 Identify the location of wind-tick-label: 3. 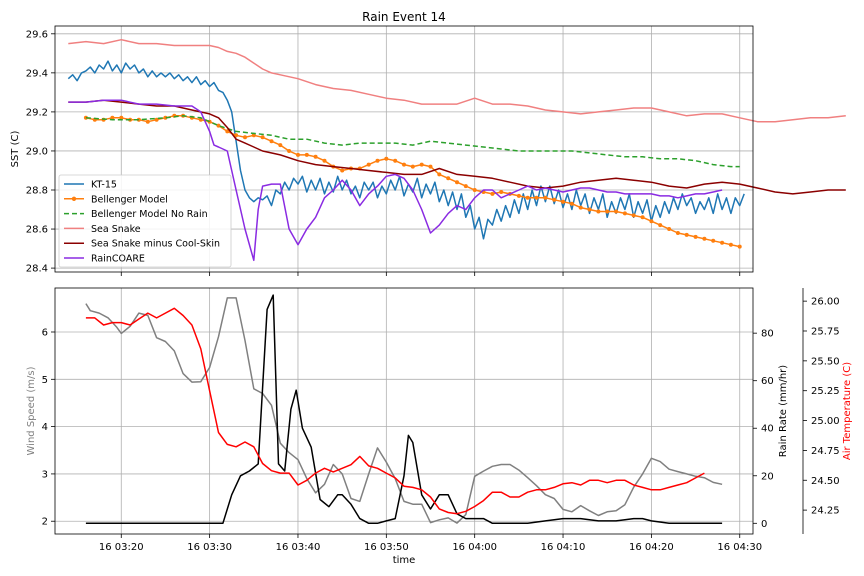
(45, 474).